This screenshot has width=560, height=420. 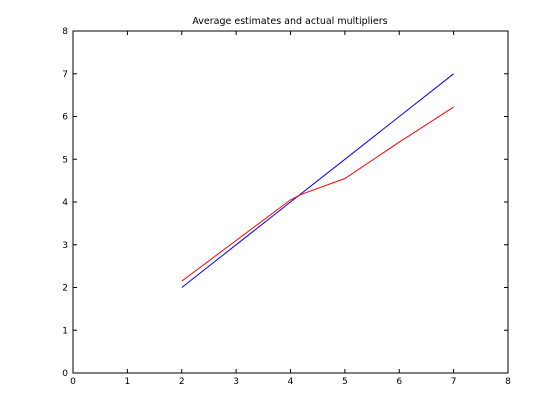 What do you see at coordinates (508, 382) in the screenshot?
I see `x-tick-label: 8` at bounding box center [508, 382].